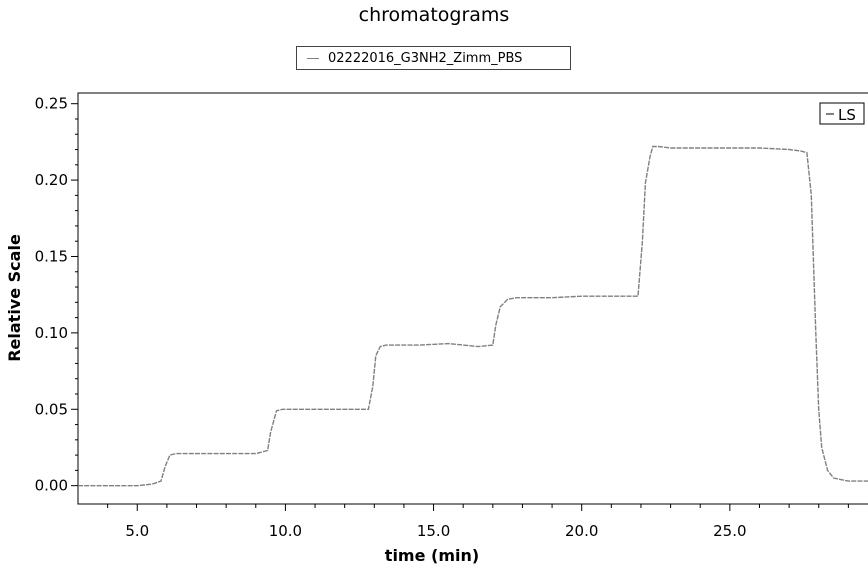 This screenshot has width=868, height=568. I want to click on legend-line-swatch-icon, so click(313, 58).